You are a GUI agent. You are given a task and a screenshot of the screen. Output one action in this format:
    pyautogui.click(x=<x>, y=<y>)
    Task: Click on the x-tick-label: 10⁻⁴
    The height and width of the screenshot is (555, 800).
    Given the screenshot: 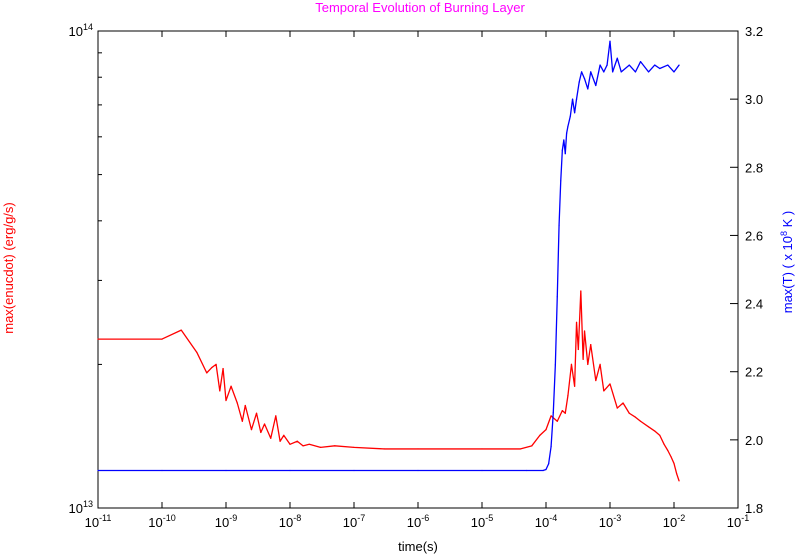 What is the action you would take?
    pyautogui.click(x=546, y=521)
    